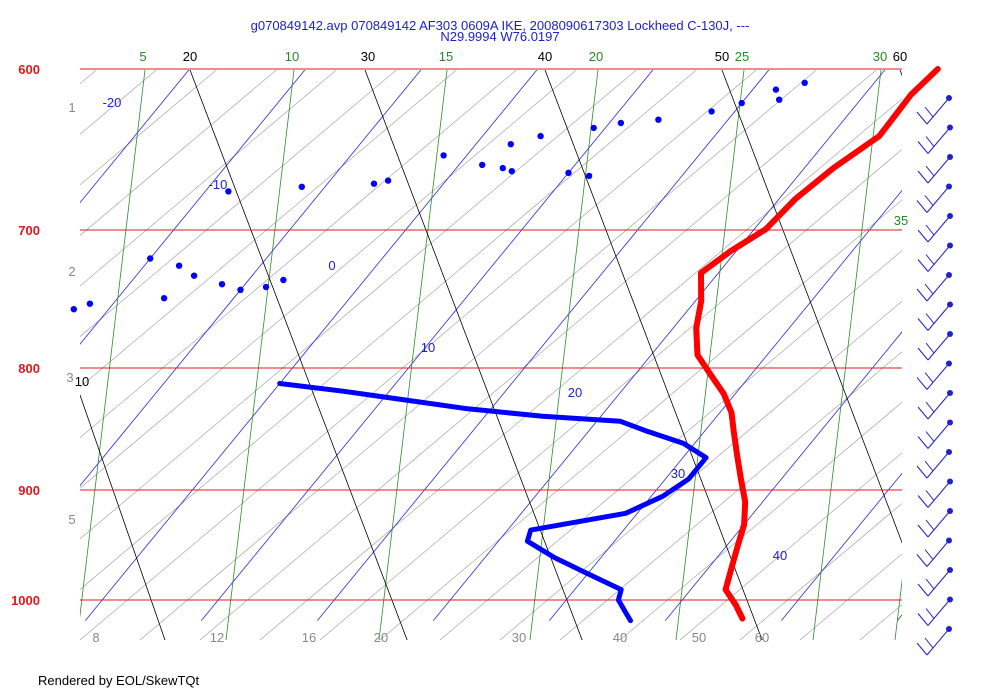 Image resolution: width=1000 pixels, height=700 pixels. What do you see at coordinates (29, 490) in the screenshot?
I see `pressure-label: 900` at bounding box center [29, 490].